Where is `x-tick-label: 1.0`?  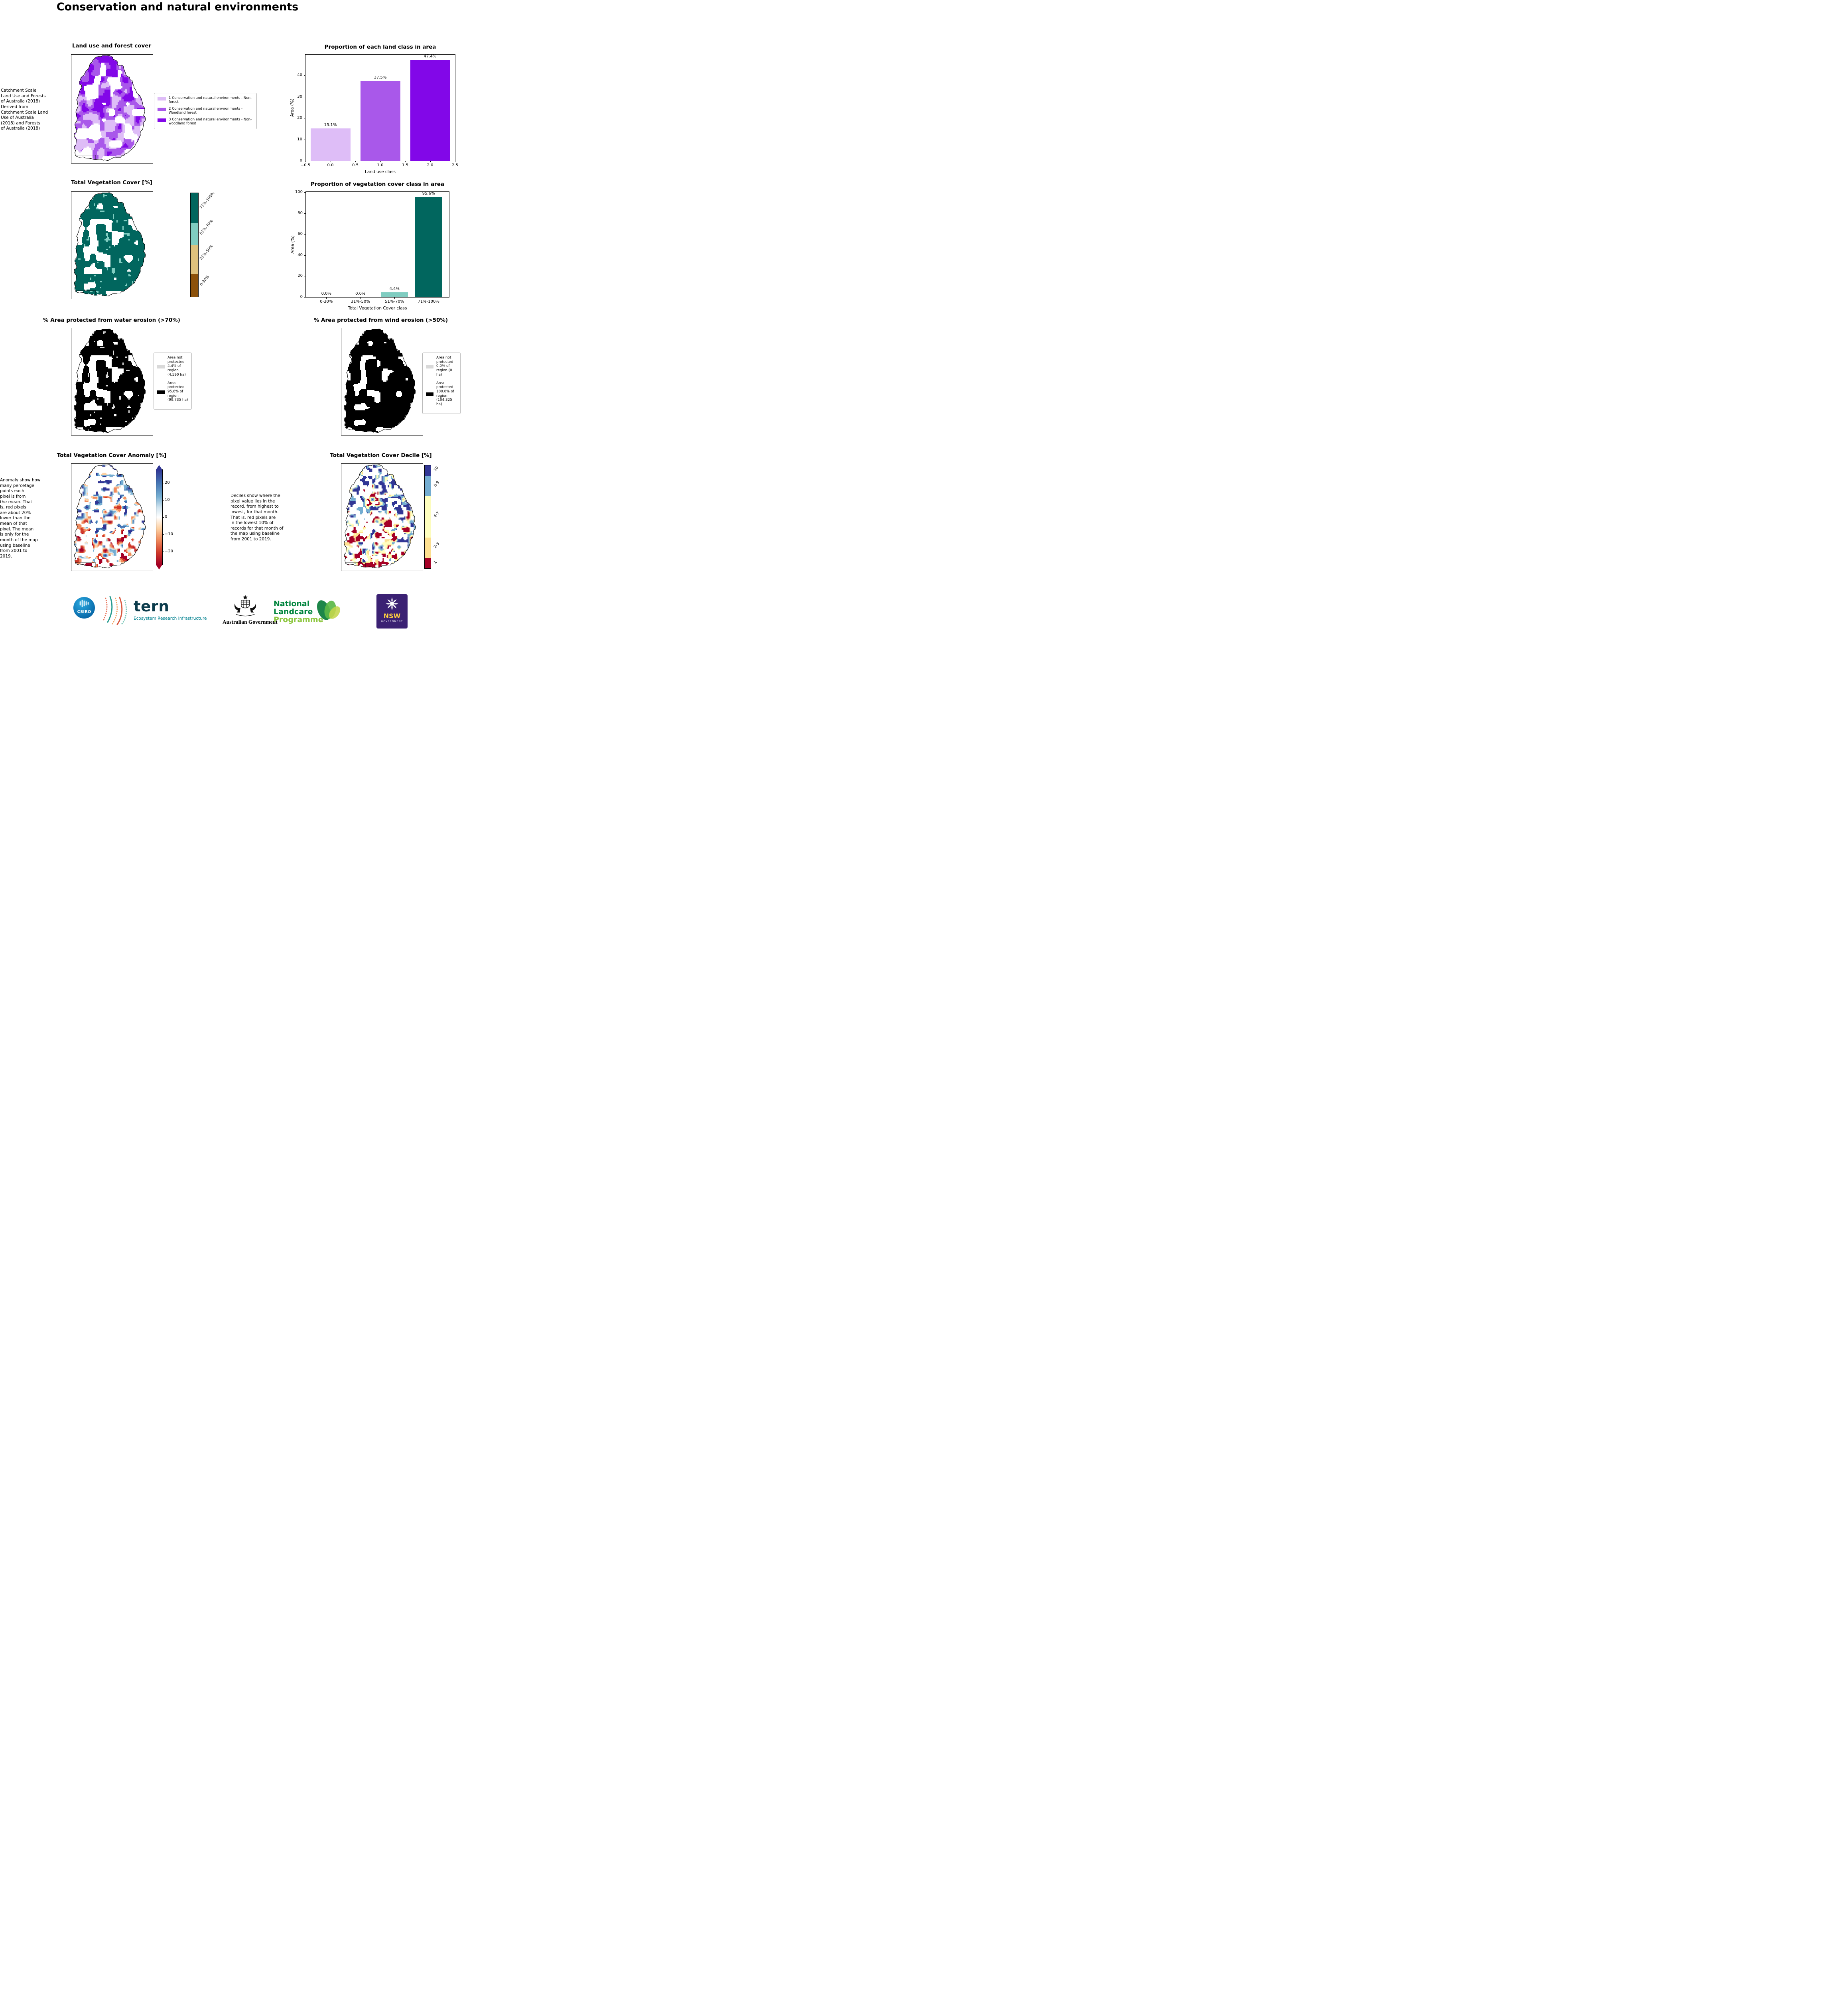 x-tick-label: 1.0 is located at coordinates (381, 165).